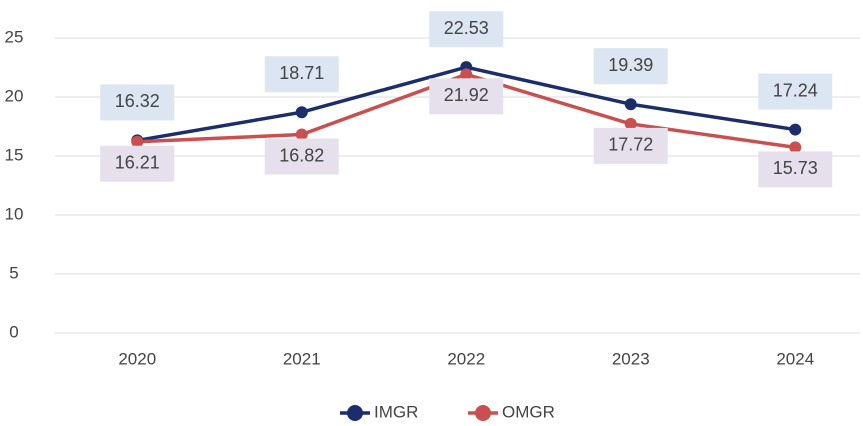  Describe the element at coordinates (396, 411) in the screenshot. I see `legend-label: IMGR` at that location.